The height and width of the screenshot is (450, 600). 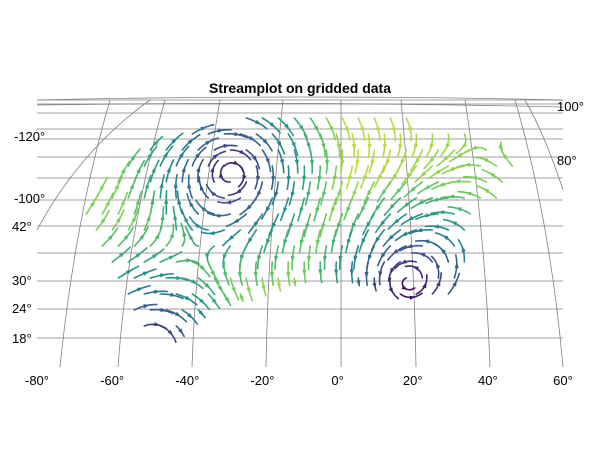 What do you see at coordinates (187, 380) in the screenshot?
I see `x-tick-label: -40°` at bounding box center [187, 380].